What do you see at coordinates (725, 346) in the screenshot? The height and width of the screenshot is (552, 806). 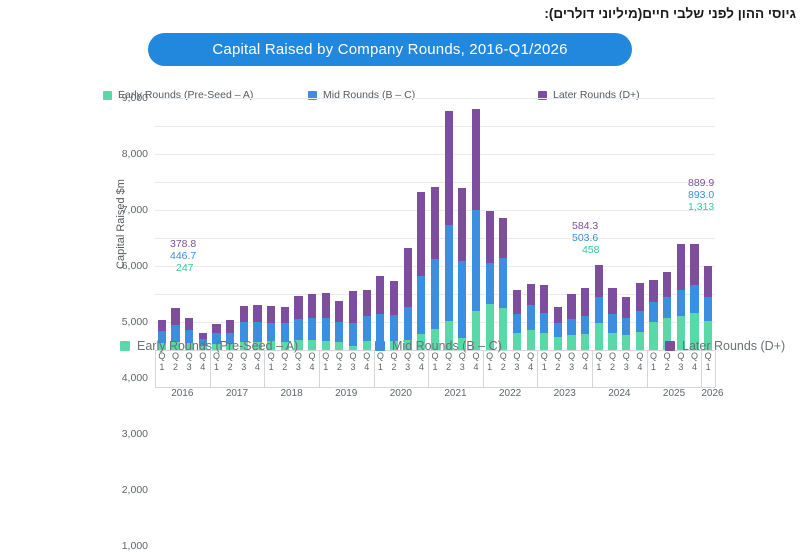 I see `legend-overlay-item-2: Later Rounds (D+)` at bounding box center [725, 346].